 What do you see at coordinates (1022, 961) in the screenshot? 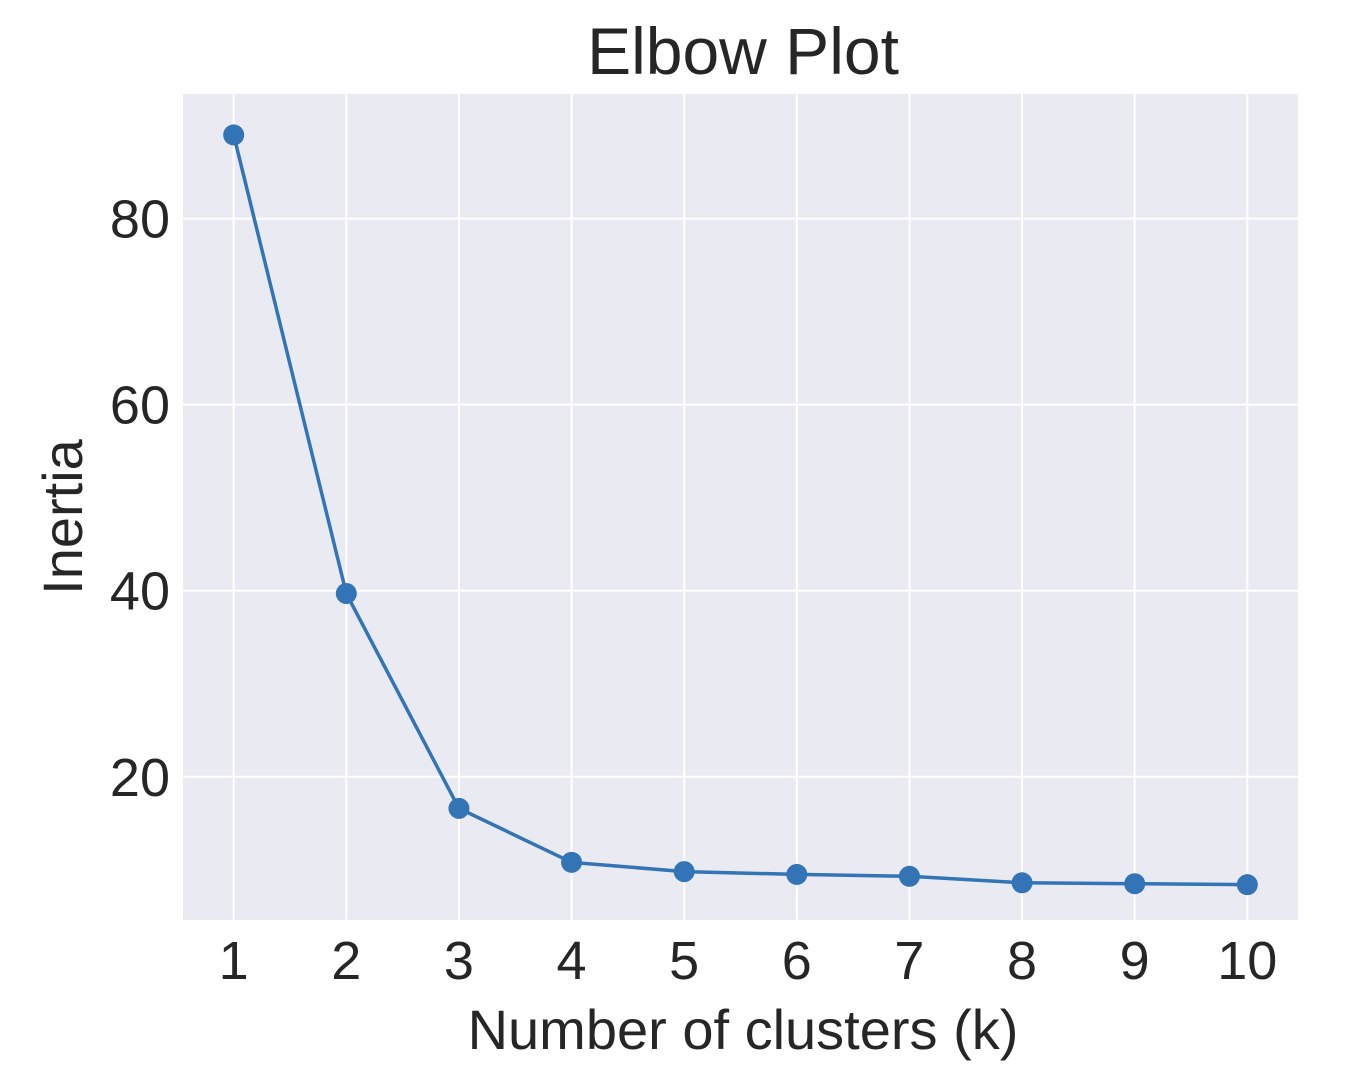
I see `x-tick-label: 8` at bounding box center [1022, 961].